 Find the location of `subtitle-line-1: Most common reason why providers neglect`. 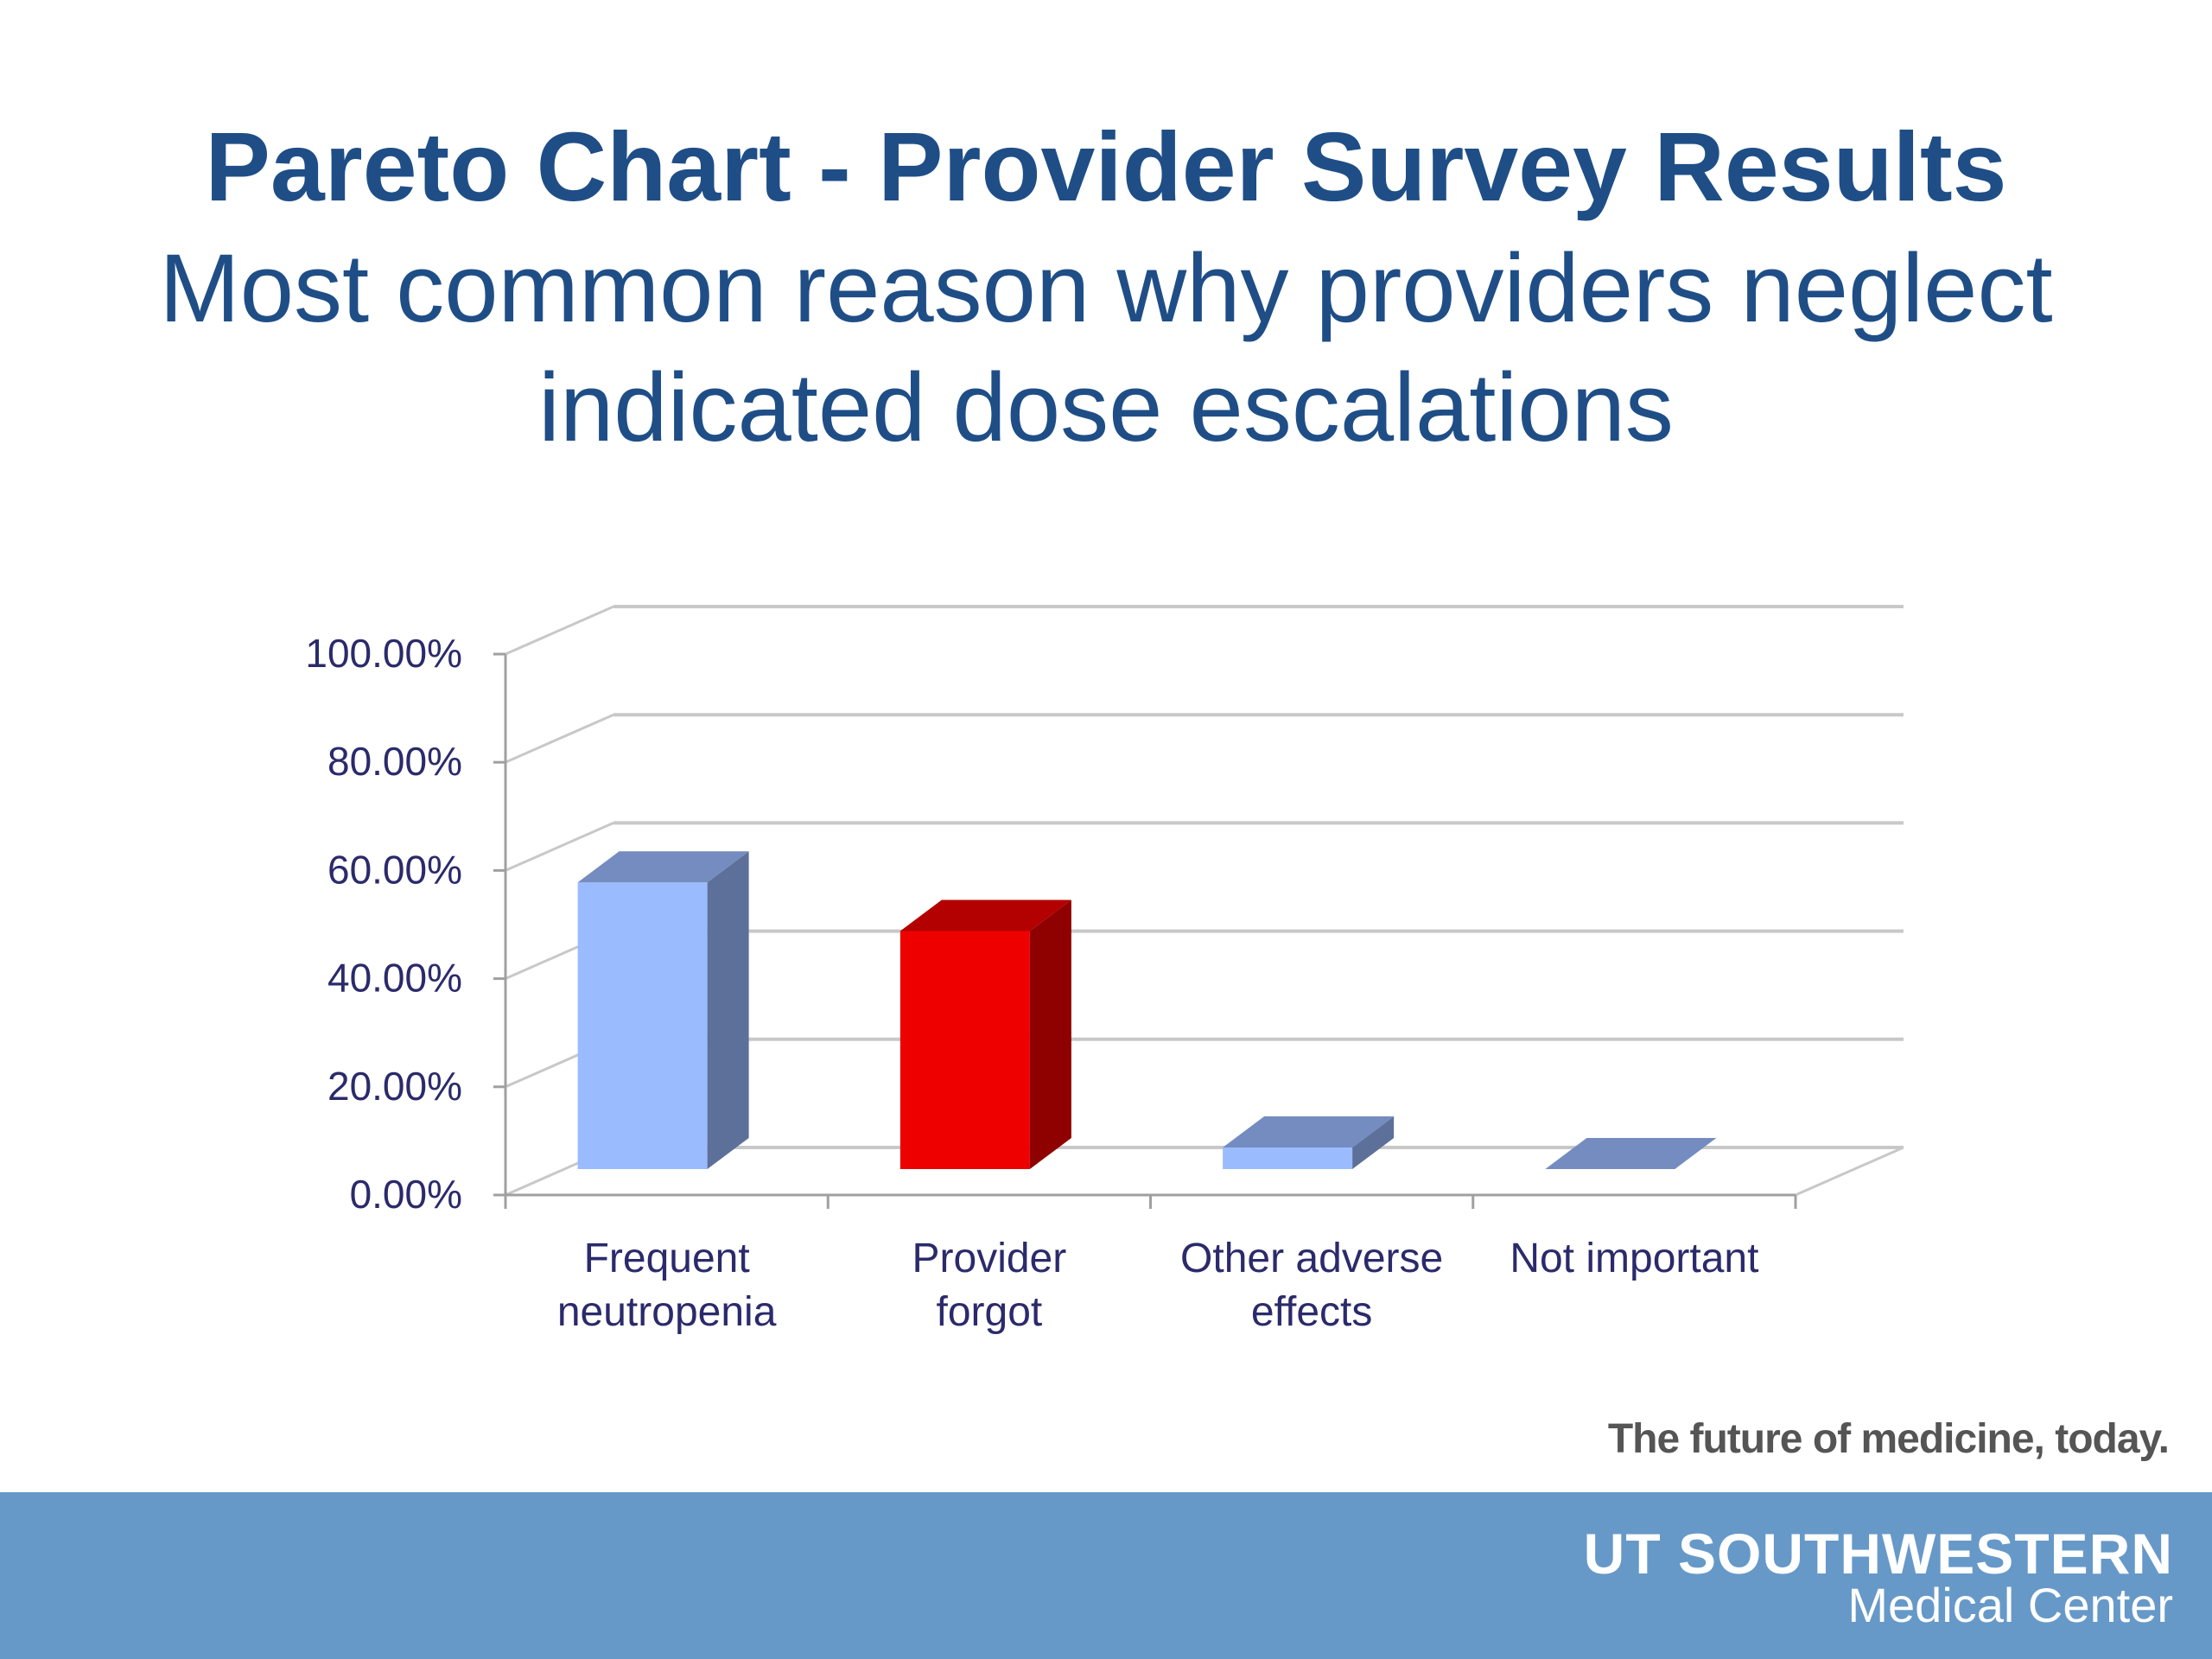

subtitle-line-1: Most common reason why providers neglect is located at coordinates (1106, 288).